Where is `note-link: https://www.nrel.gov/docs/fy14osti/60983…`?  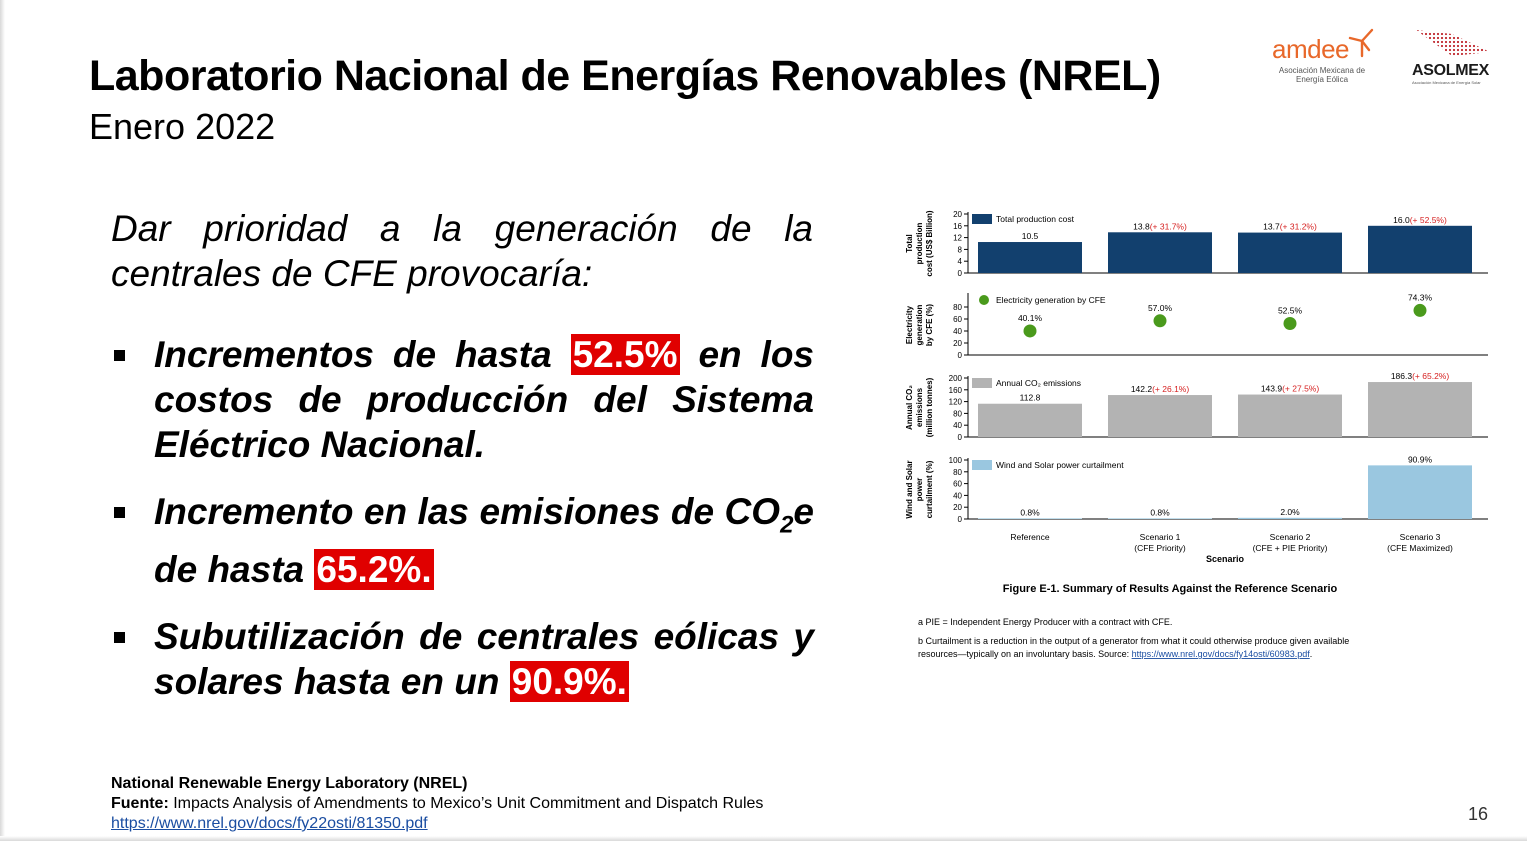 note-link: https://www.nrel.gov/docs/fy14osti/60983… is located at coordinates (1221, 654).